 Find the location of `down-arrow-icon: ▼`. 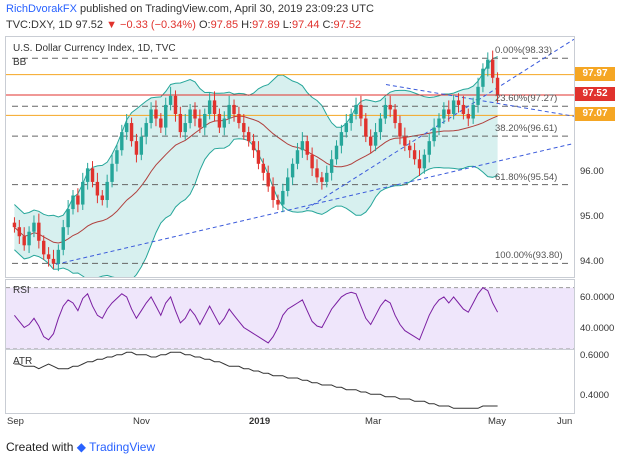

down-arrow-icon: ▼ is located at coordinates (111, 25).